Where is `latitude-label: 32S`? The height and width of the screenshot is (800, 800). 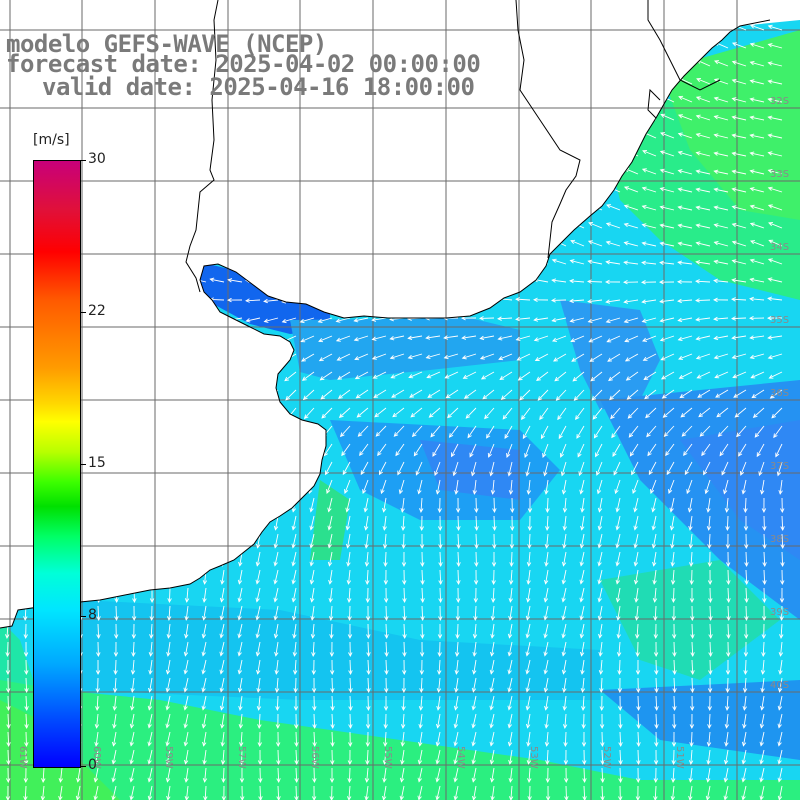
latitude-label: 32S is located at coordinates (779, 101).